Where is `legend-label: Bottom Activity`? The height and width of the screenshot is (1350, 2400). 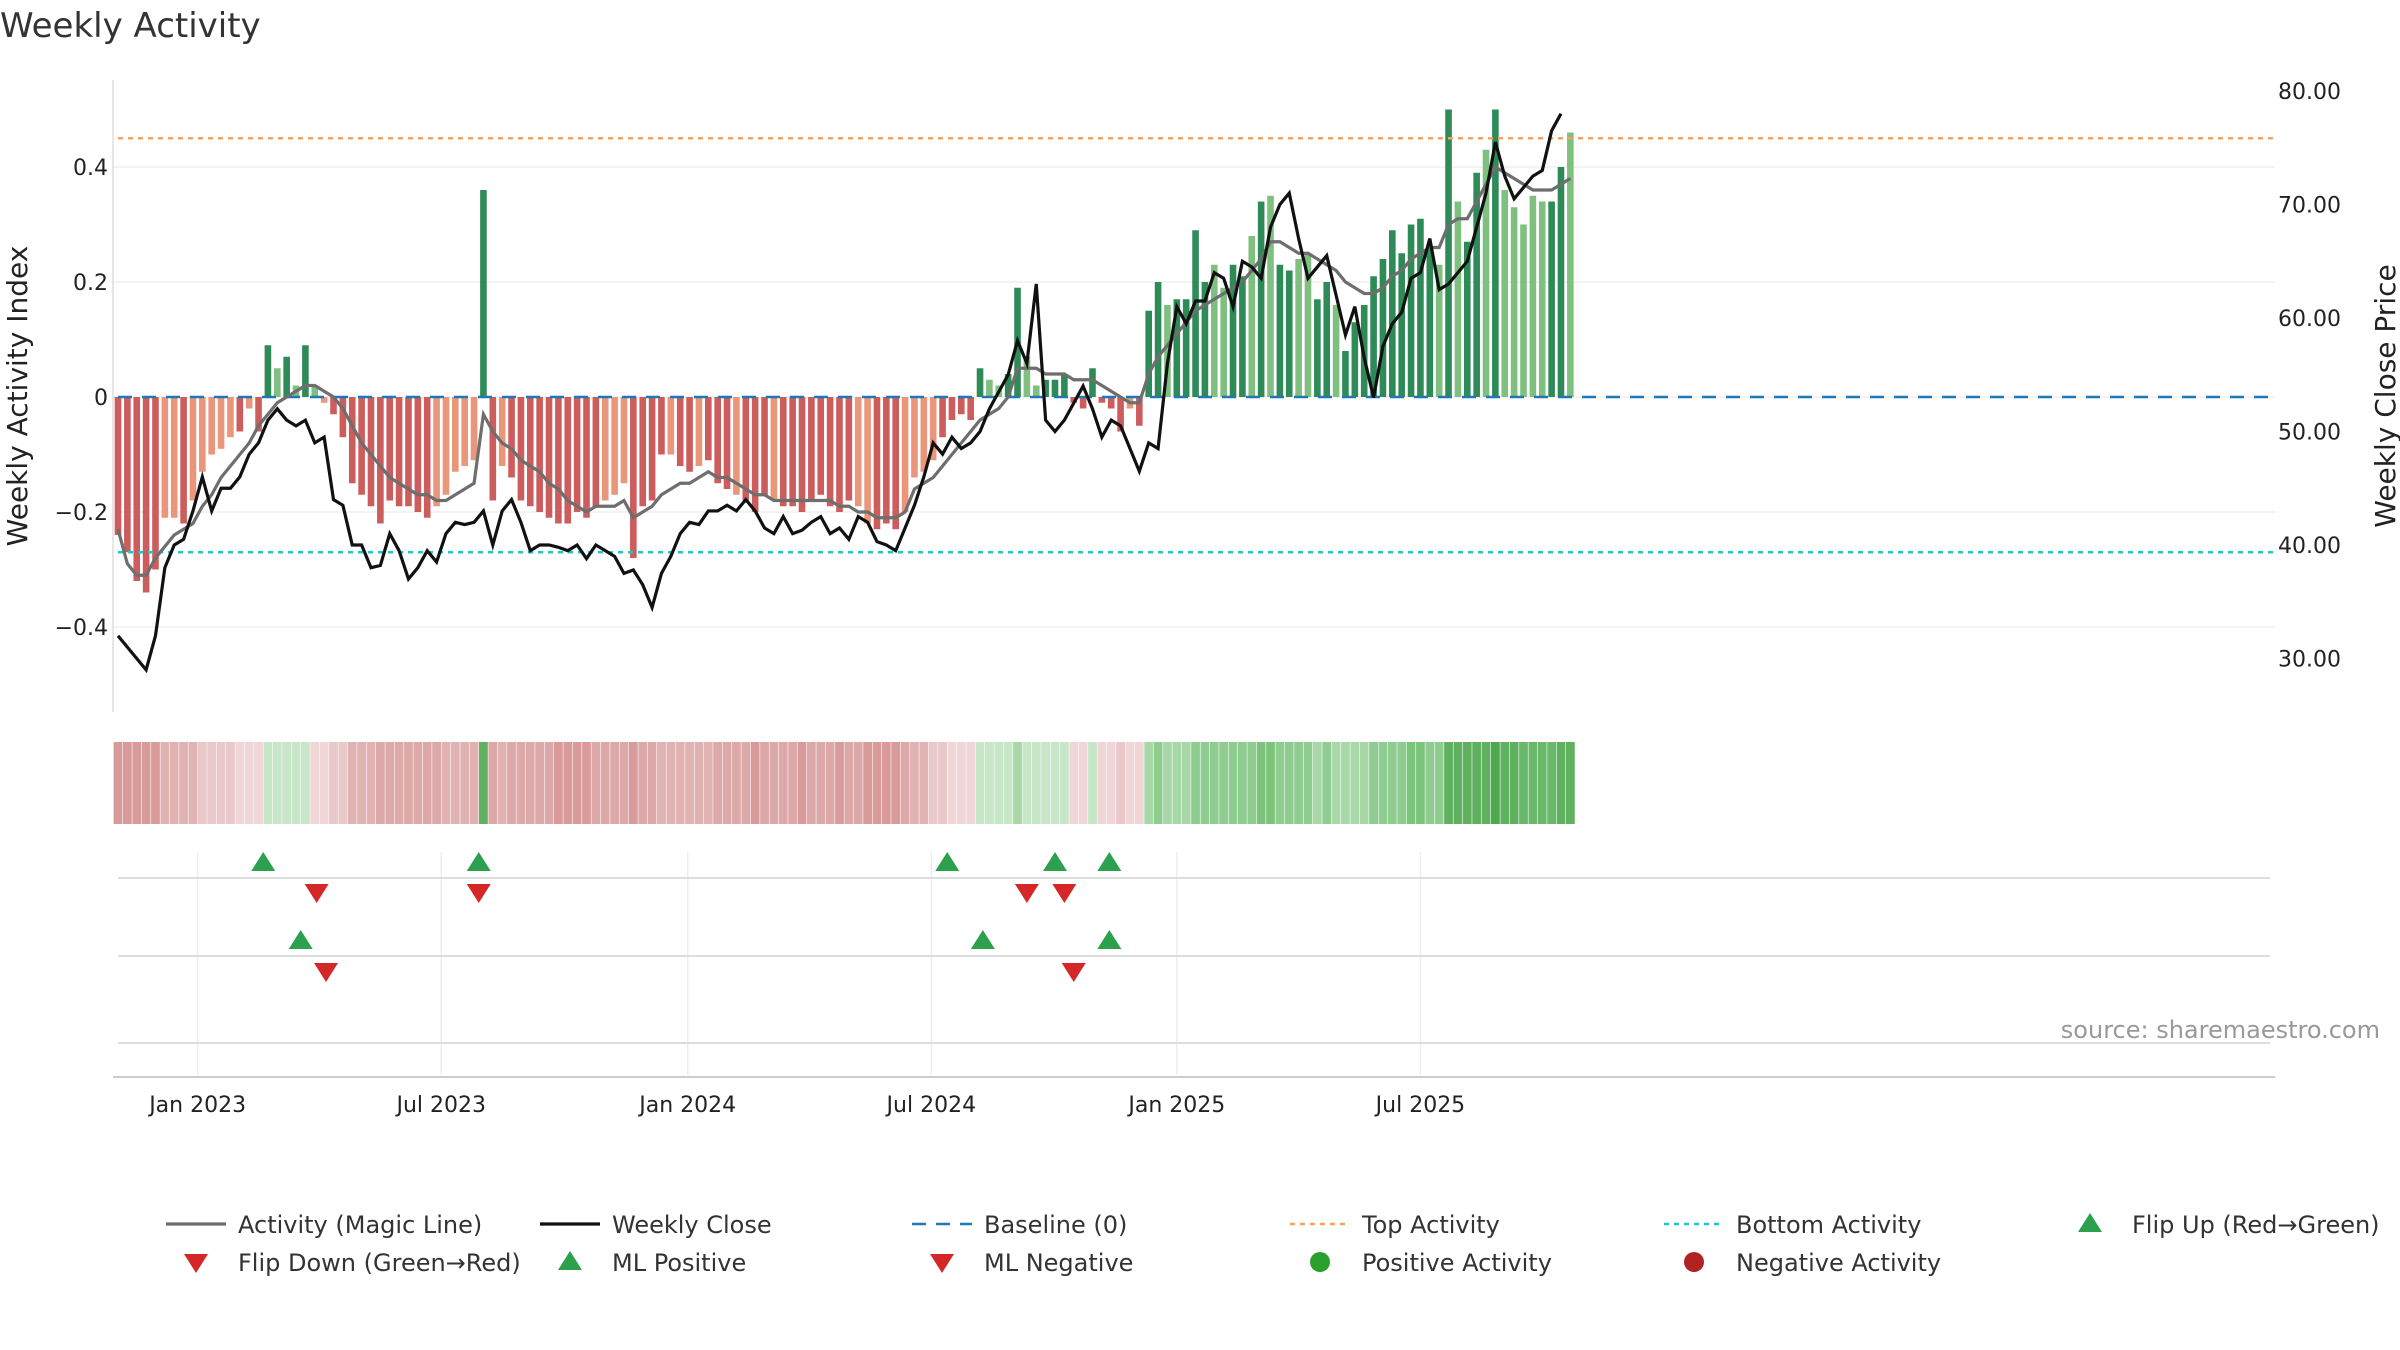
legend-label: Bottom Activity is located at coordinates (1828, 1225).